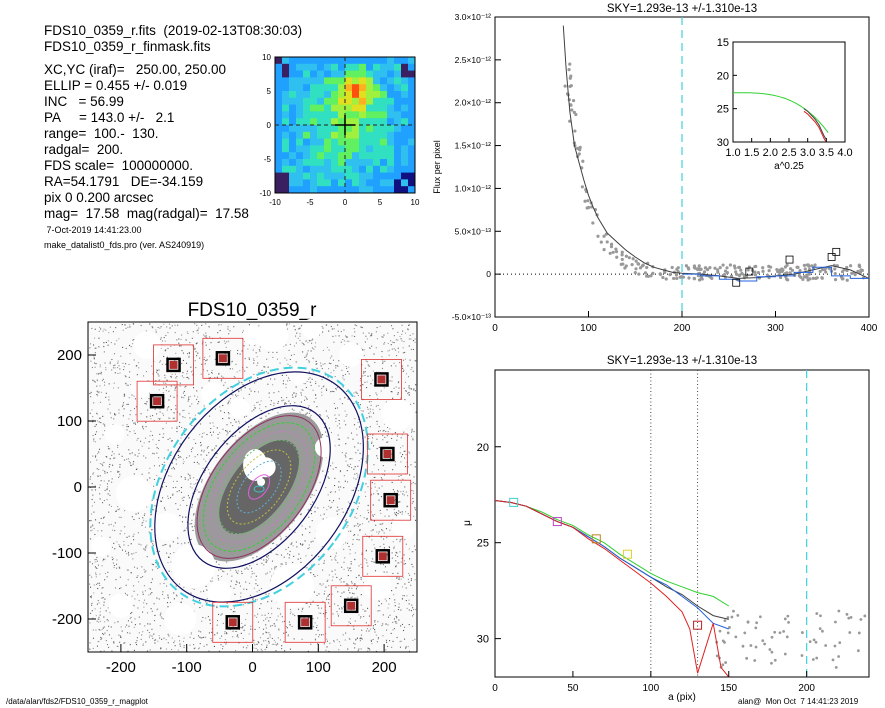 The height and width of the screenshot is (708, 885). What do you see at coordinates (390, 500) in the screenshot?
I see `mask-box-star` at bounding box center [390, 500].